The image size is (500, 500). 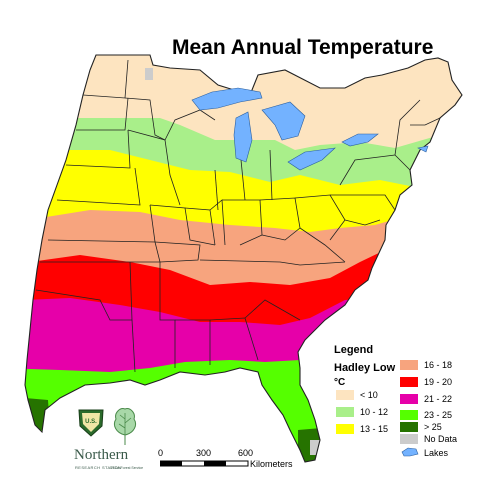 What do you see at coordinates (243, 137) in the screenshot?
I see `lake-michigan` at bounding box center [243, 137].